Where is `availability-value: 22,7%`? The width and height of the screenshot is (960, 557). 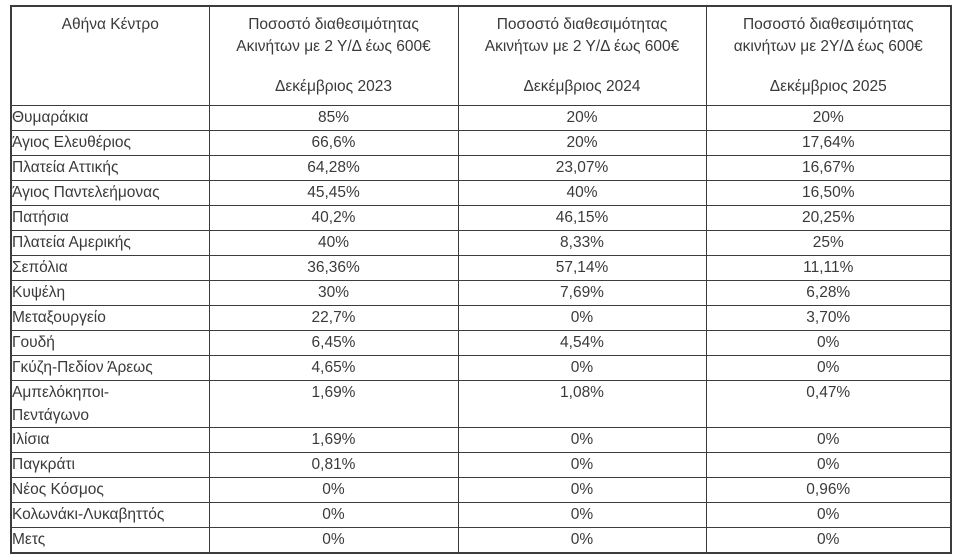
availability-value: 22,7% is located at coordinates (333, 318).